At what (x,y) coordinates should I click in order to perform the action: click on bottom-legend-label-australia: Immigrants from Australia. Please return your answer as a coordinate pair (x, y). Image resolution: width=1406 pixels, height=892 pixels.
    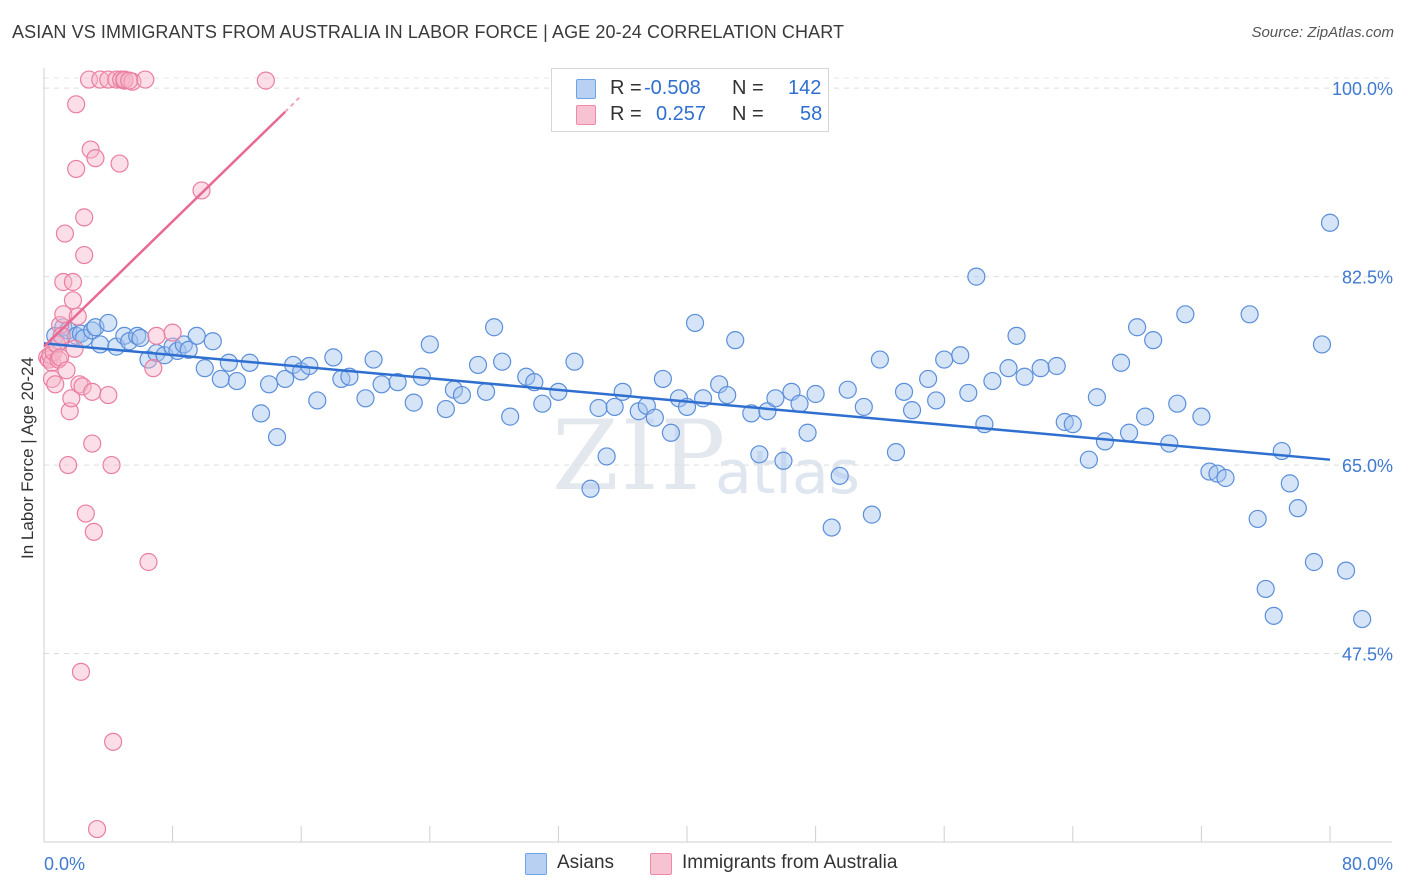
    Looking at the image, I should click on (790, 862).